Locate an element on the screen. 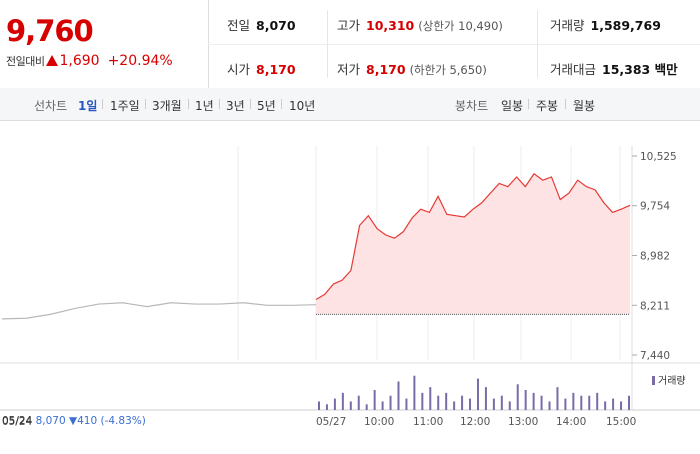 This screenshot has width=700, height=454. tab-10years: 10년 is located at coordinates (302, 106).